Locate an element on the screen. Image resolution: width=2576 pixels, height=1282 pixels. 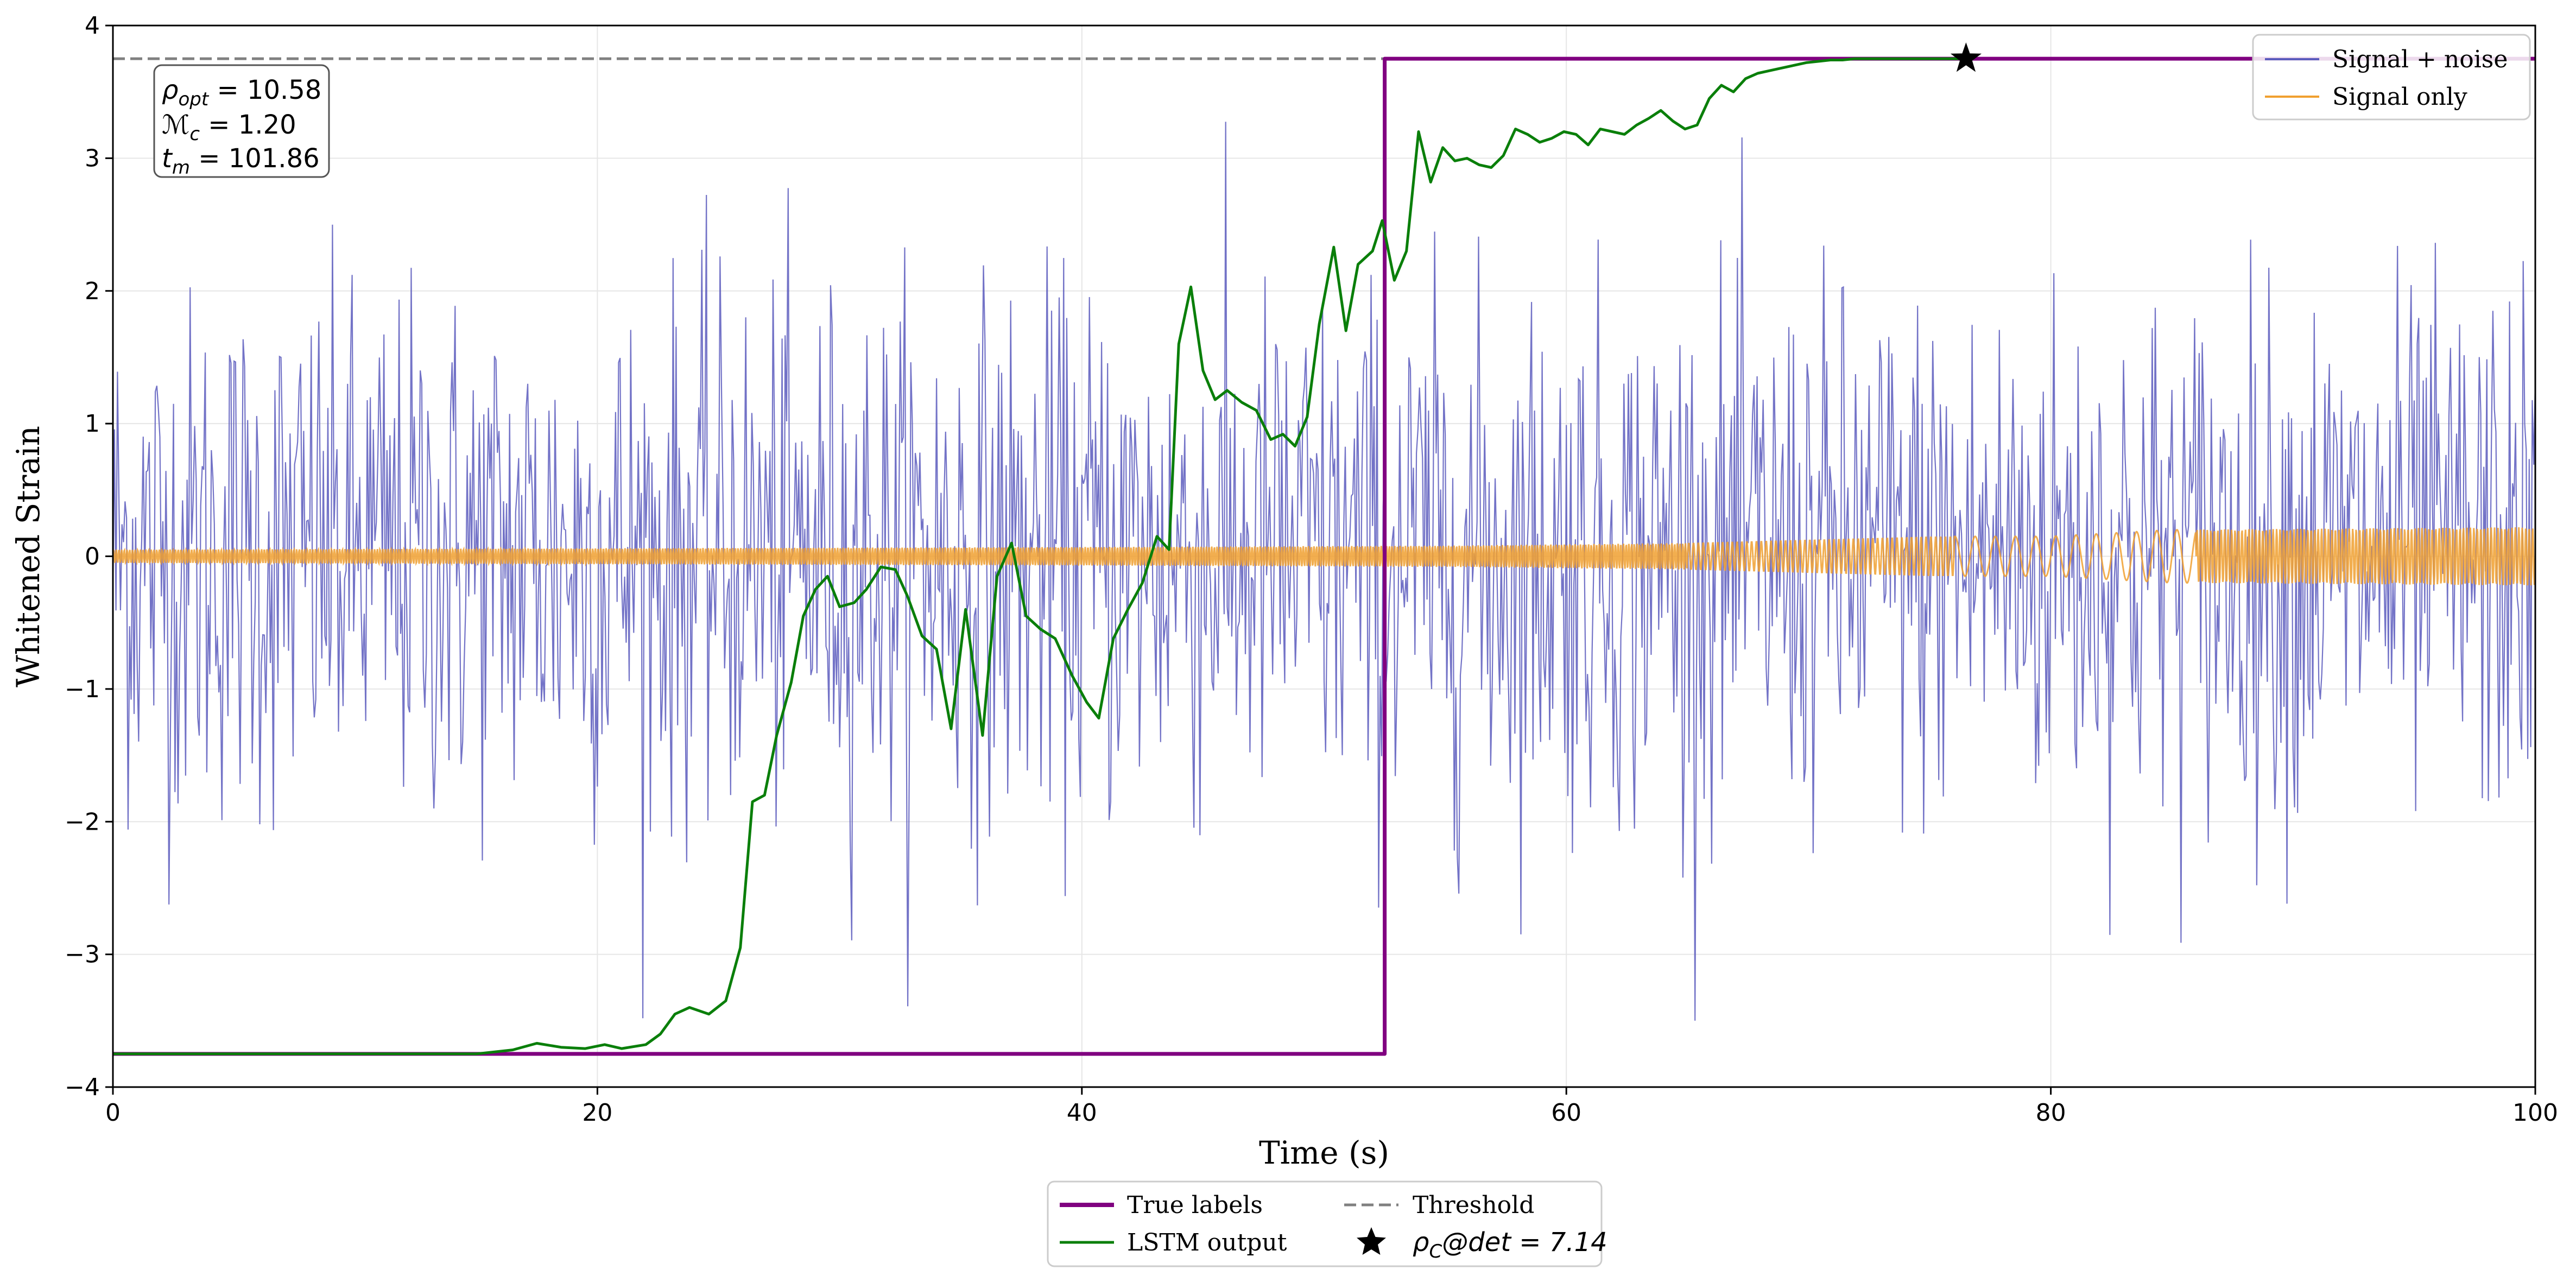
legend-upper: Signal + noise Signal only is located at coordinates (2391, 77).